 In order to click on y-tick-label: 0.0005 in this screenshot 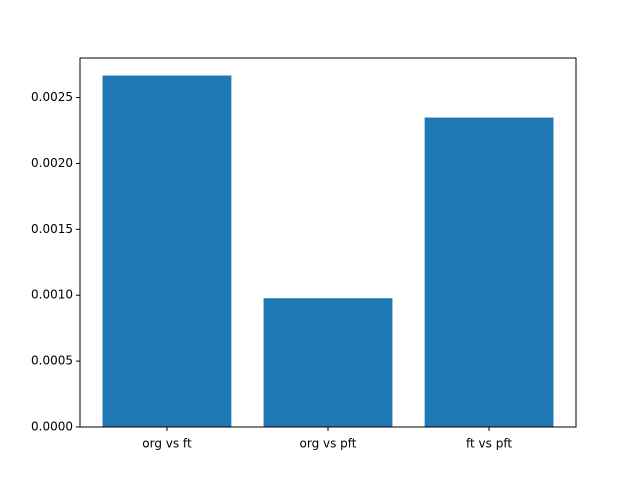, I will do `click(52, 361)`.